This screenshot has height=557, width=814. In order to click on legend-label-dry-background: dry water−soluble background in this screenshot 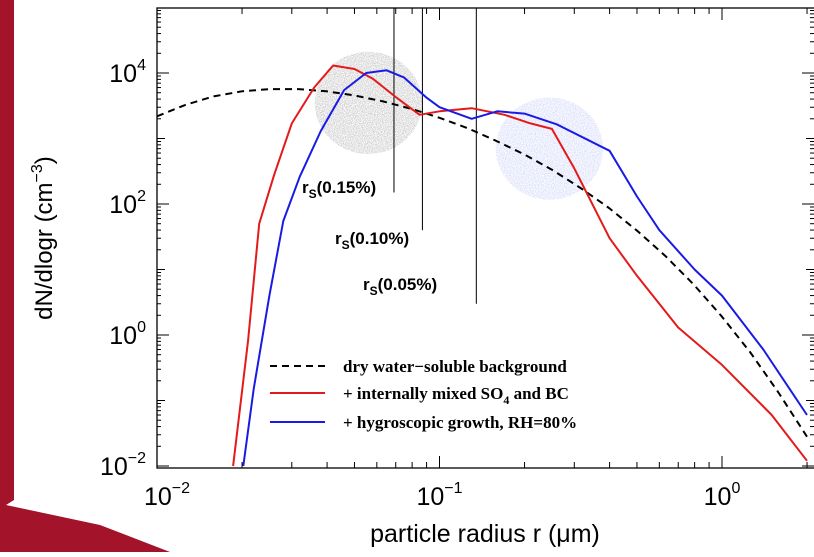, I will do `click(455, 366)`.